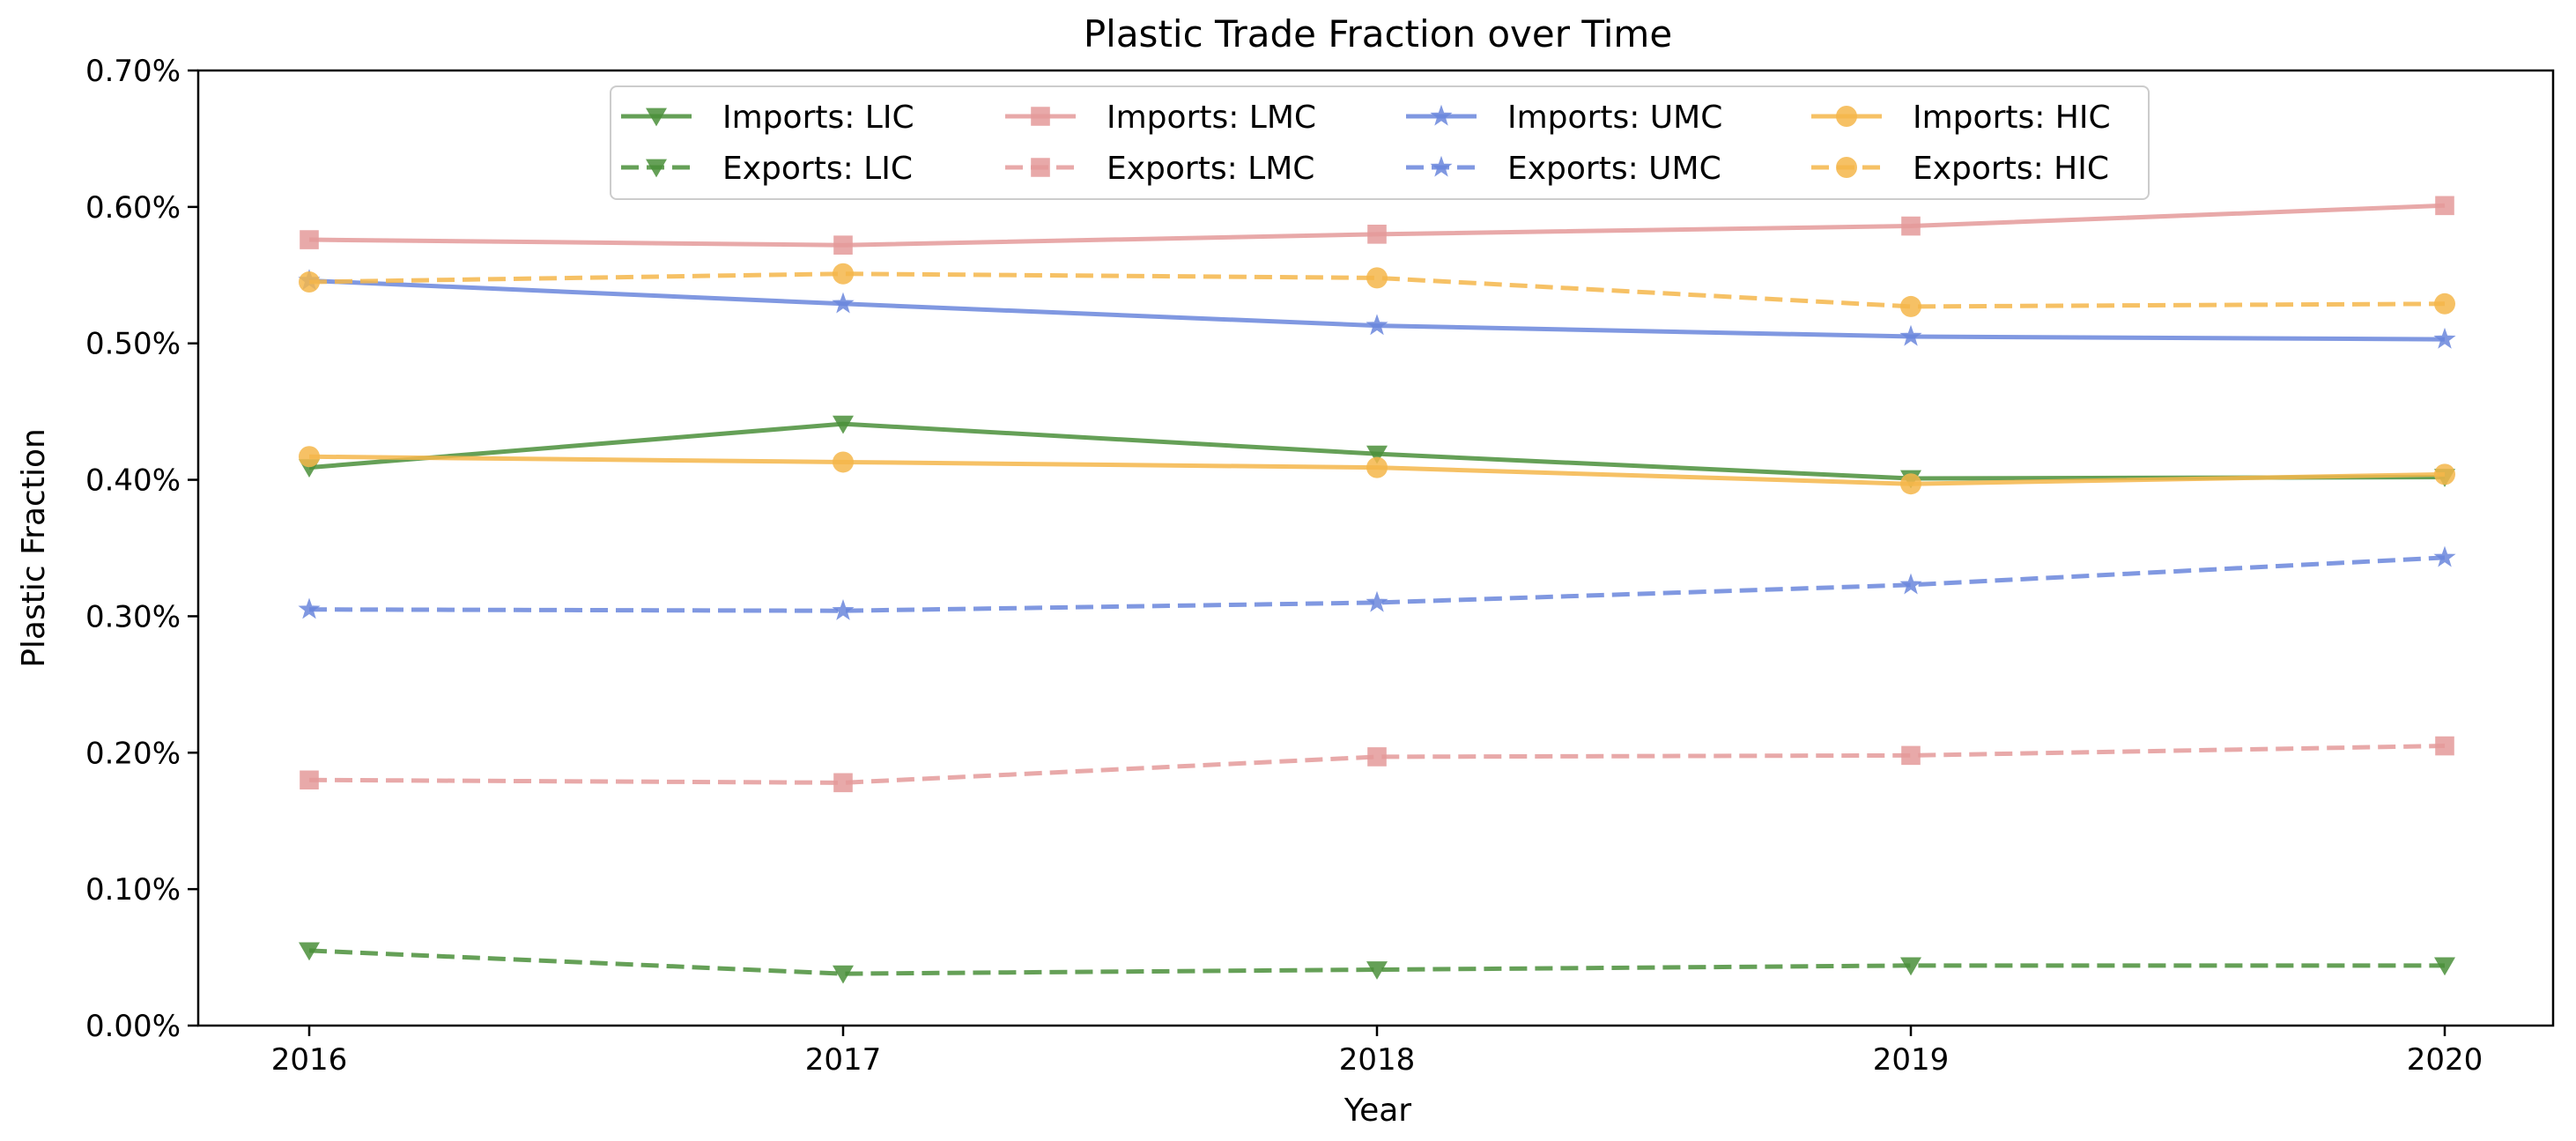 The height and width of the screenshot is (1141, 2576). What do you see at coordinates (310, 1060) in the screenshot?
I see `x-tick-label: 2016` at bounding box center [310, 1060].